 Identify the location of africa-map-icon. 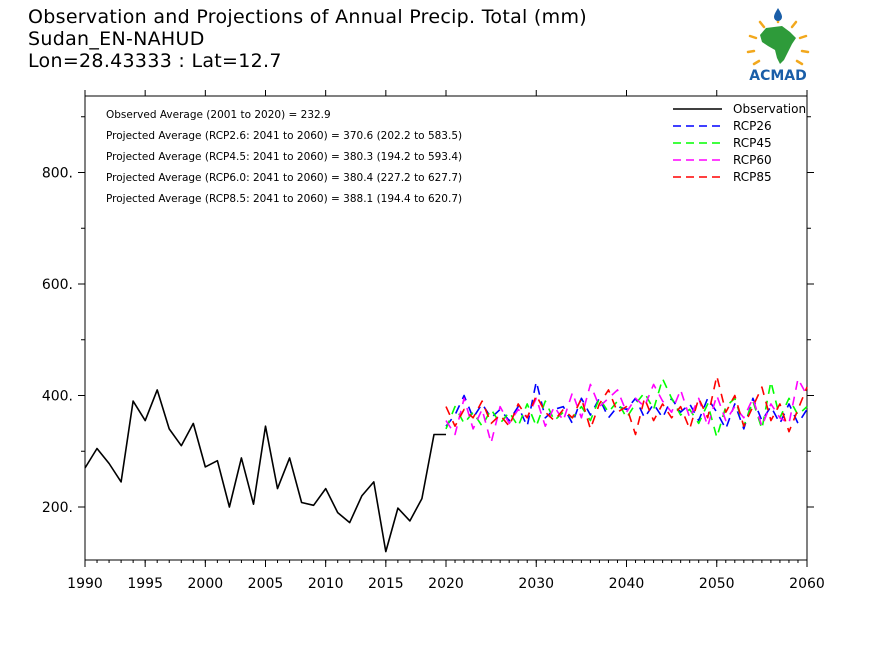
(778, 45).